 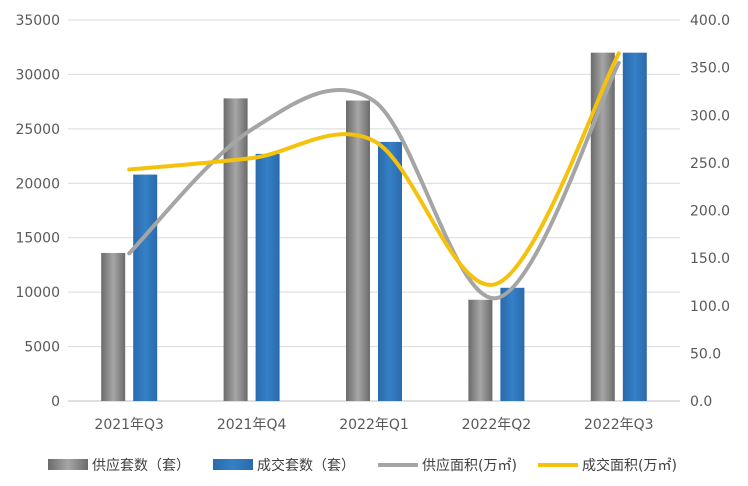 What do you see at coordinates (374, 425) in the screenshot?
I see `x-tick-label: 2022年Q1` at bounding box center [374, 425].